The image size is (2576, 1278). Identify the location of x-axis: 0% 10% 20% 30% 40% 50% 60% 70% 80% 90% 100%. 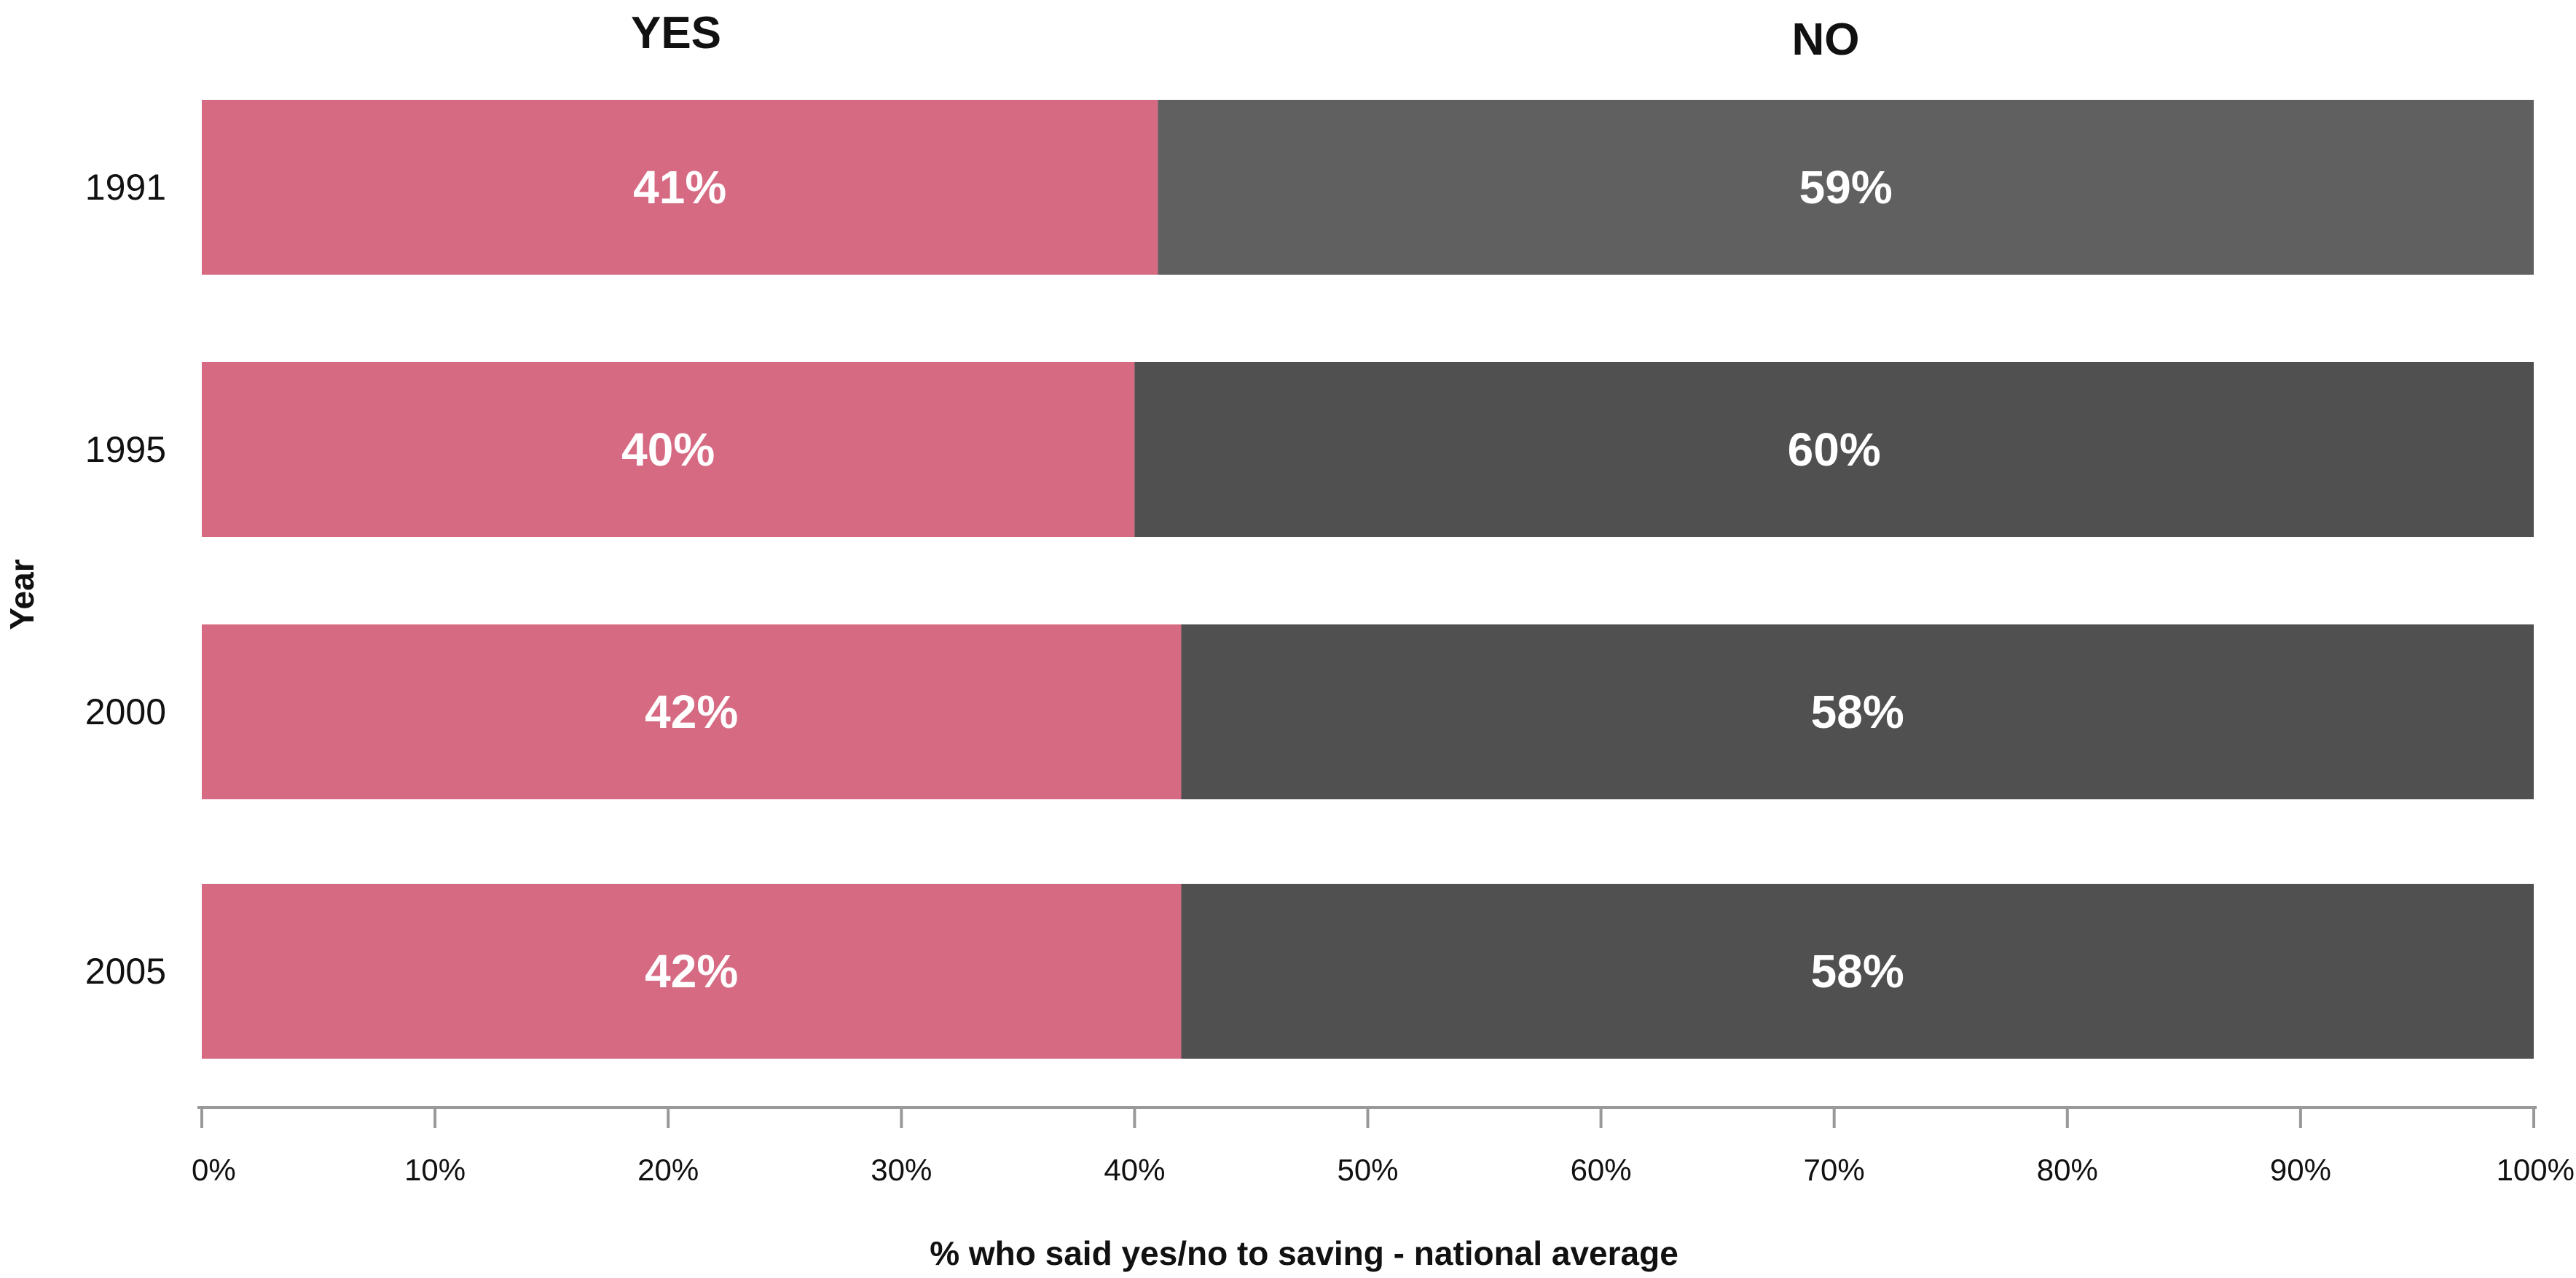
(1383, 1146).